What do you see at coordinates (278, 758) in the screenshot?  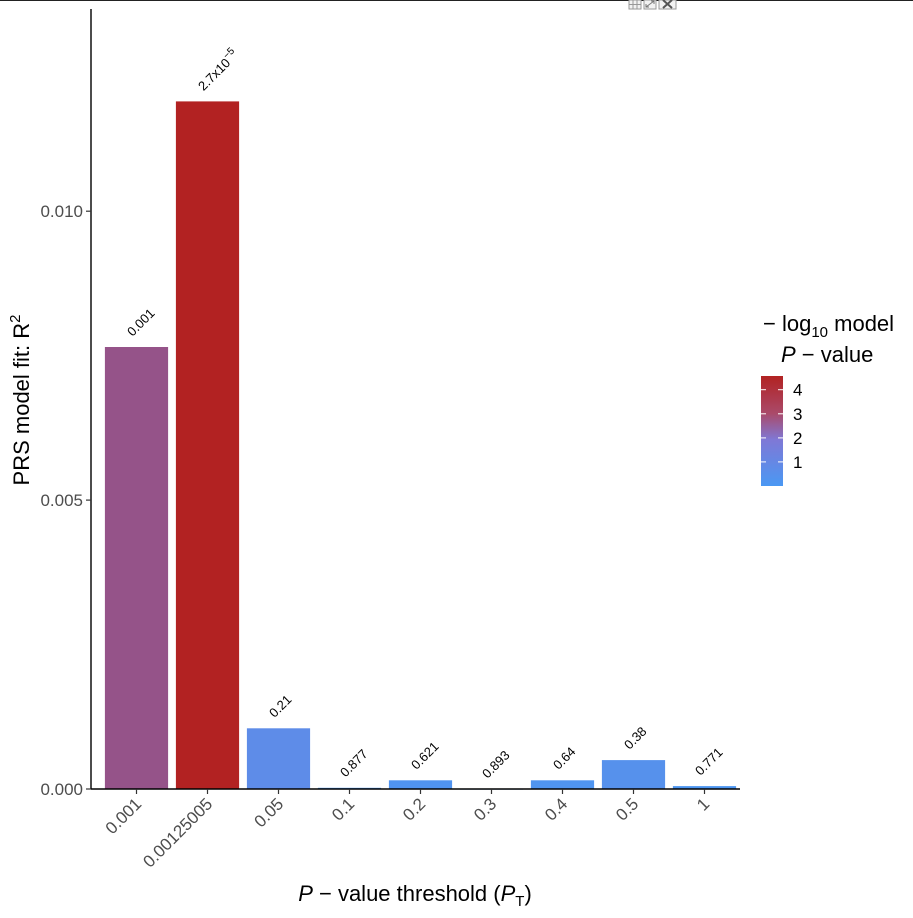 I see `bar-0.05` at bounding box center [278, 758].